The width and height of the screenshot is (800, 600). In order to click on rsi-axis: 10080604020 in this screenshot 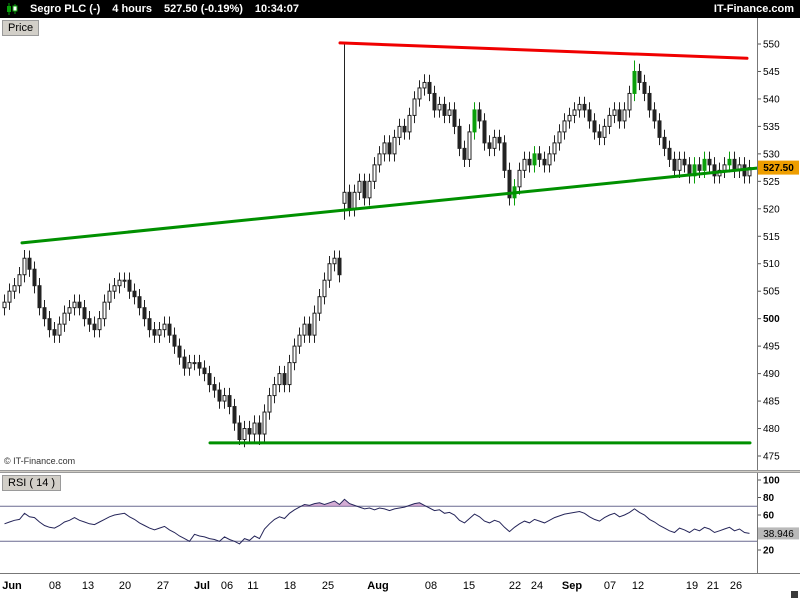, I will do `click(768, 516)`.